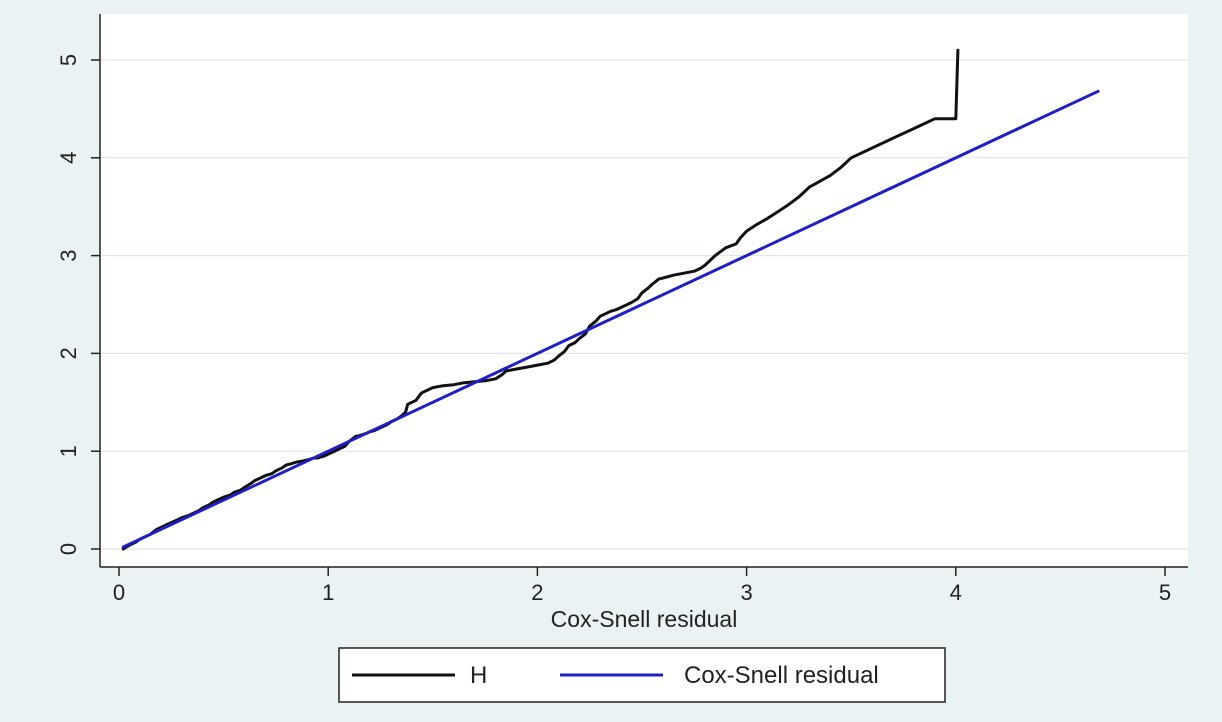 The image size is (1222, 722). What do you see at coordinates (68, 255) in the screenshot?
I see `y-tick-label-3: 3` at bounding box center [68, 255].